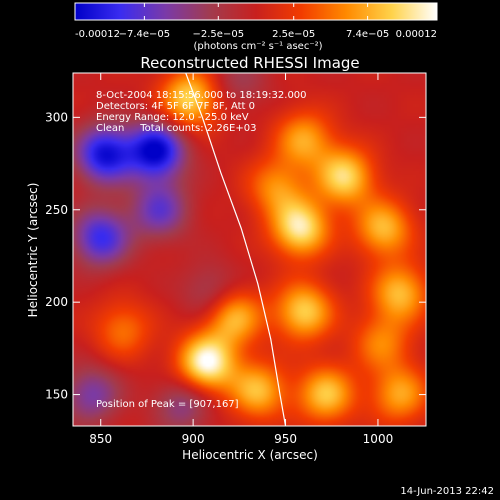 Image resolution: width=500 pixels, height=500 pixels. I want to click on colorbar-tick-label: 0.00012, so click(416, 34).